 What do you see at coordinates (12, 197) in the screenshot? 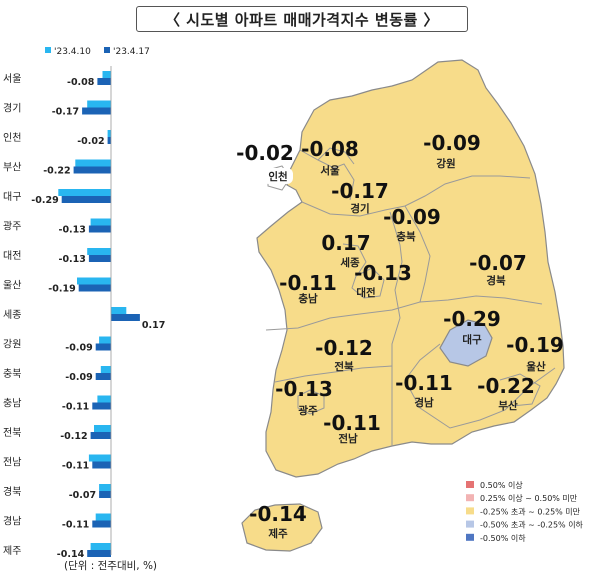
I see `category-label: 대구` at bounding box center [12, 197].